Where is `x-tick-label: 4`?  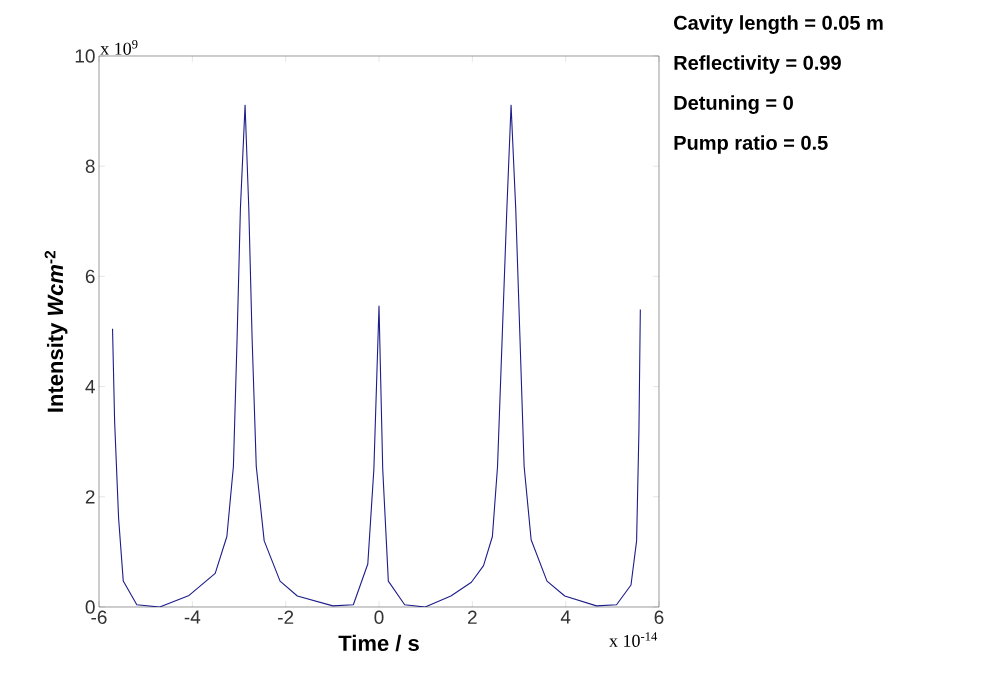
x-tick-label: 4 is located at coordinates (565, 617).